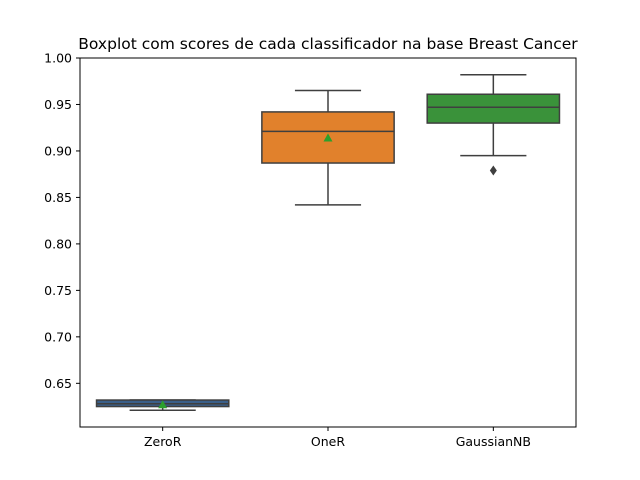 This screenshot has height=480, width=640. Describe the element at coordinates (58, 383) in the screenshot. I see `y-tick-label: 0.65` at that location.